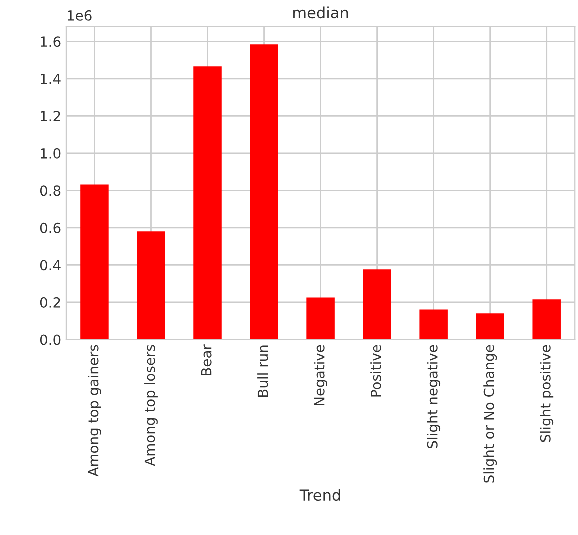  I want to click on y-tick-label: 1.6, so click(51, 42).